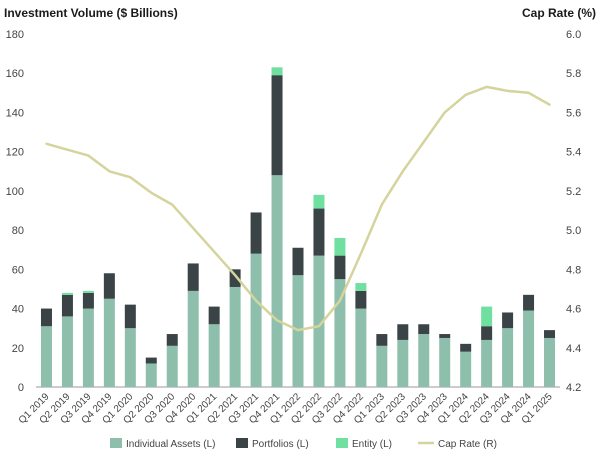  What do you see at coordinates (573, 349) in the screenshot?
I see `right-axis-tick-label: 4.4` at bounding box center [573, 349].